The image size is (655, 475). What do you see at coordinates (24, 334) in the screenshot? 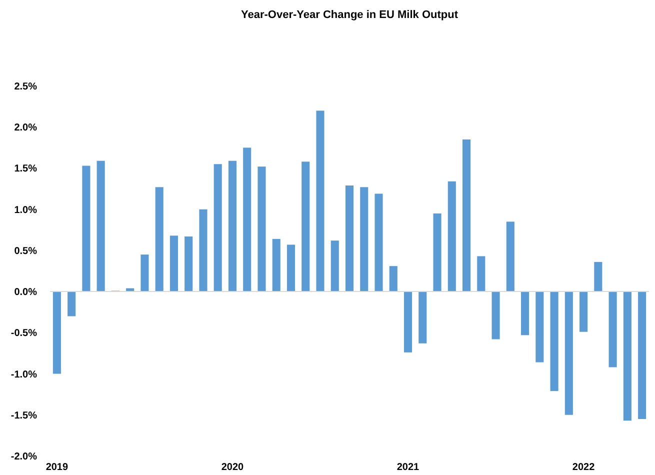
I see `y-tick-label: -0.5%` at bounding box center [24, 334].